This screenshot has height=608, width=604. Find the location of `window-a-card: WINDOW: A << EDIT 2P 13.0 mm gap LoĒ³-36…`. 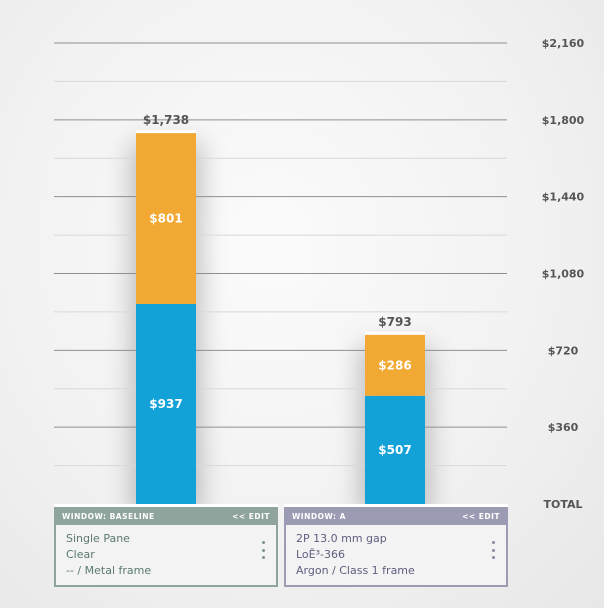

window-a-card: WINDOW: A << EDIT 2P 13.0 mm gap LoĒ³-36… is located at coordinates (396, 547).